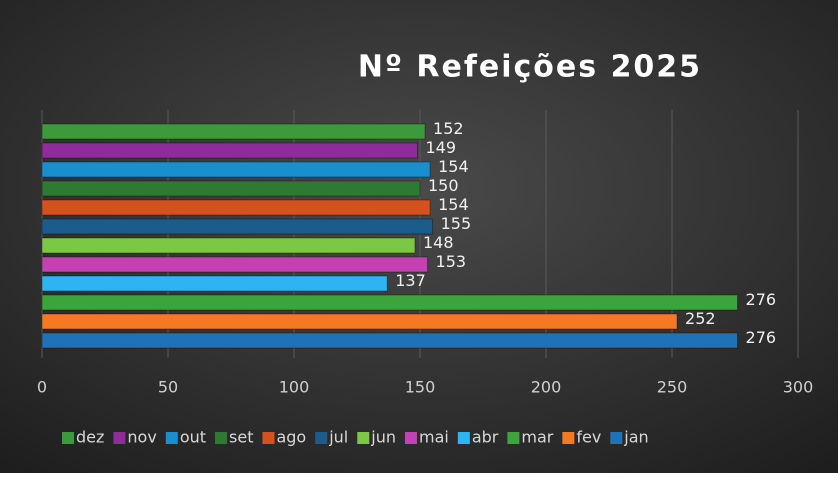 This screenshot has height=477, width=838. What do you see at coordinates (338, 437) in the screenshot?
I see `legend-label: jul` at bounding box center [338, 437].